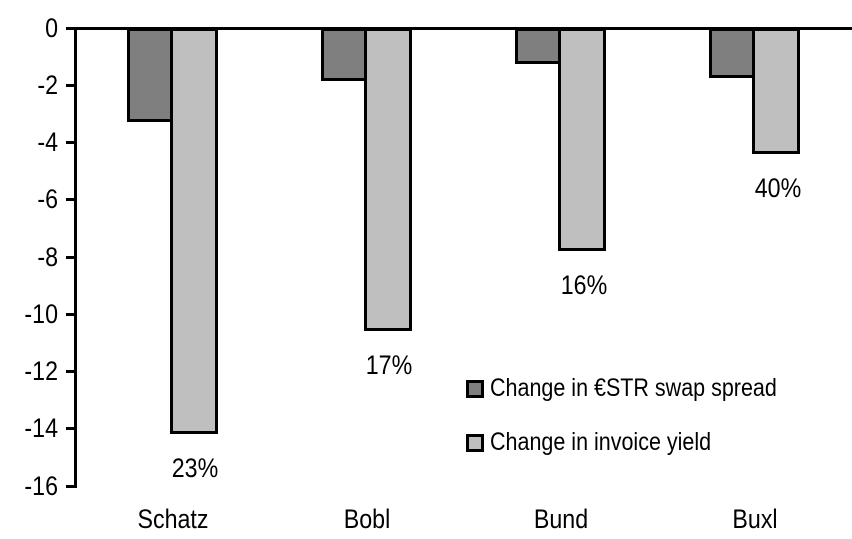 The height and width of the screenshot is (539, 852). Describe the element at coordinates (601, 442) in the screenshot. I see `legend-label-invoice-yield: Change in invoice yield` at that location.